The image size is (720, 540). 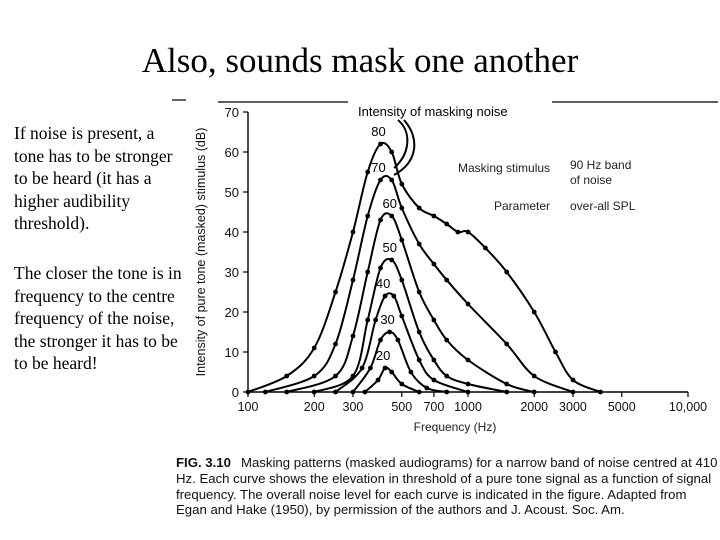 I want to click on x-tick-label-500: 500, so click(x=401, y=407).